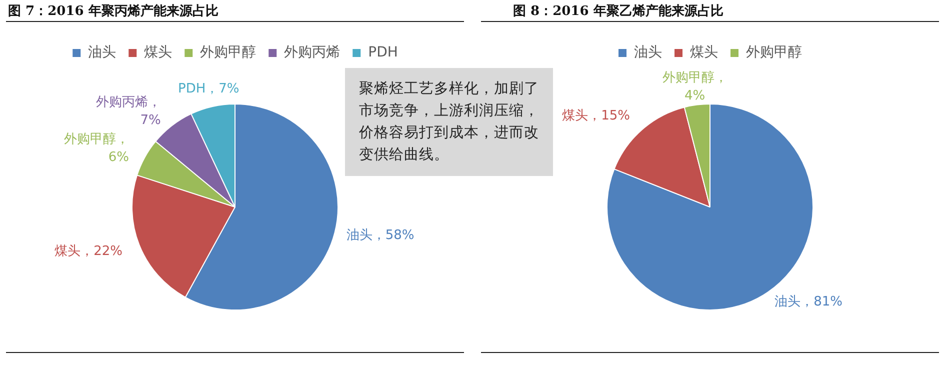 The width and height of the screenshot is (945, 373). What do you see at coordinates (808, 302) in the screenshot?
I see `data-label: 油头，81%` at bounding box center [808, 302].